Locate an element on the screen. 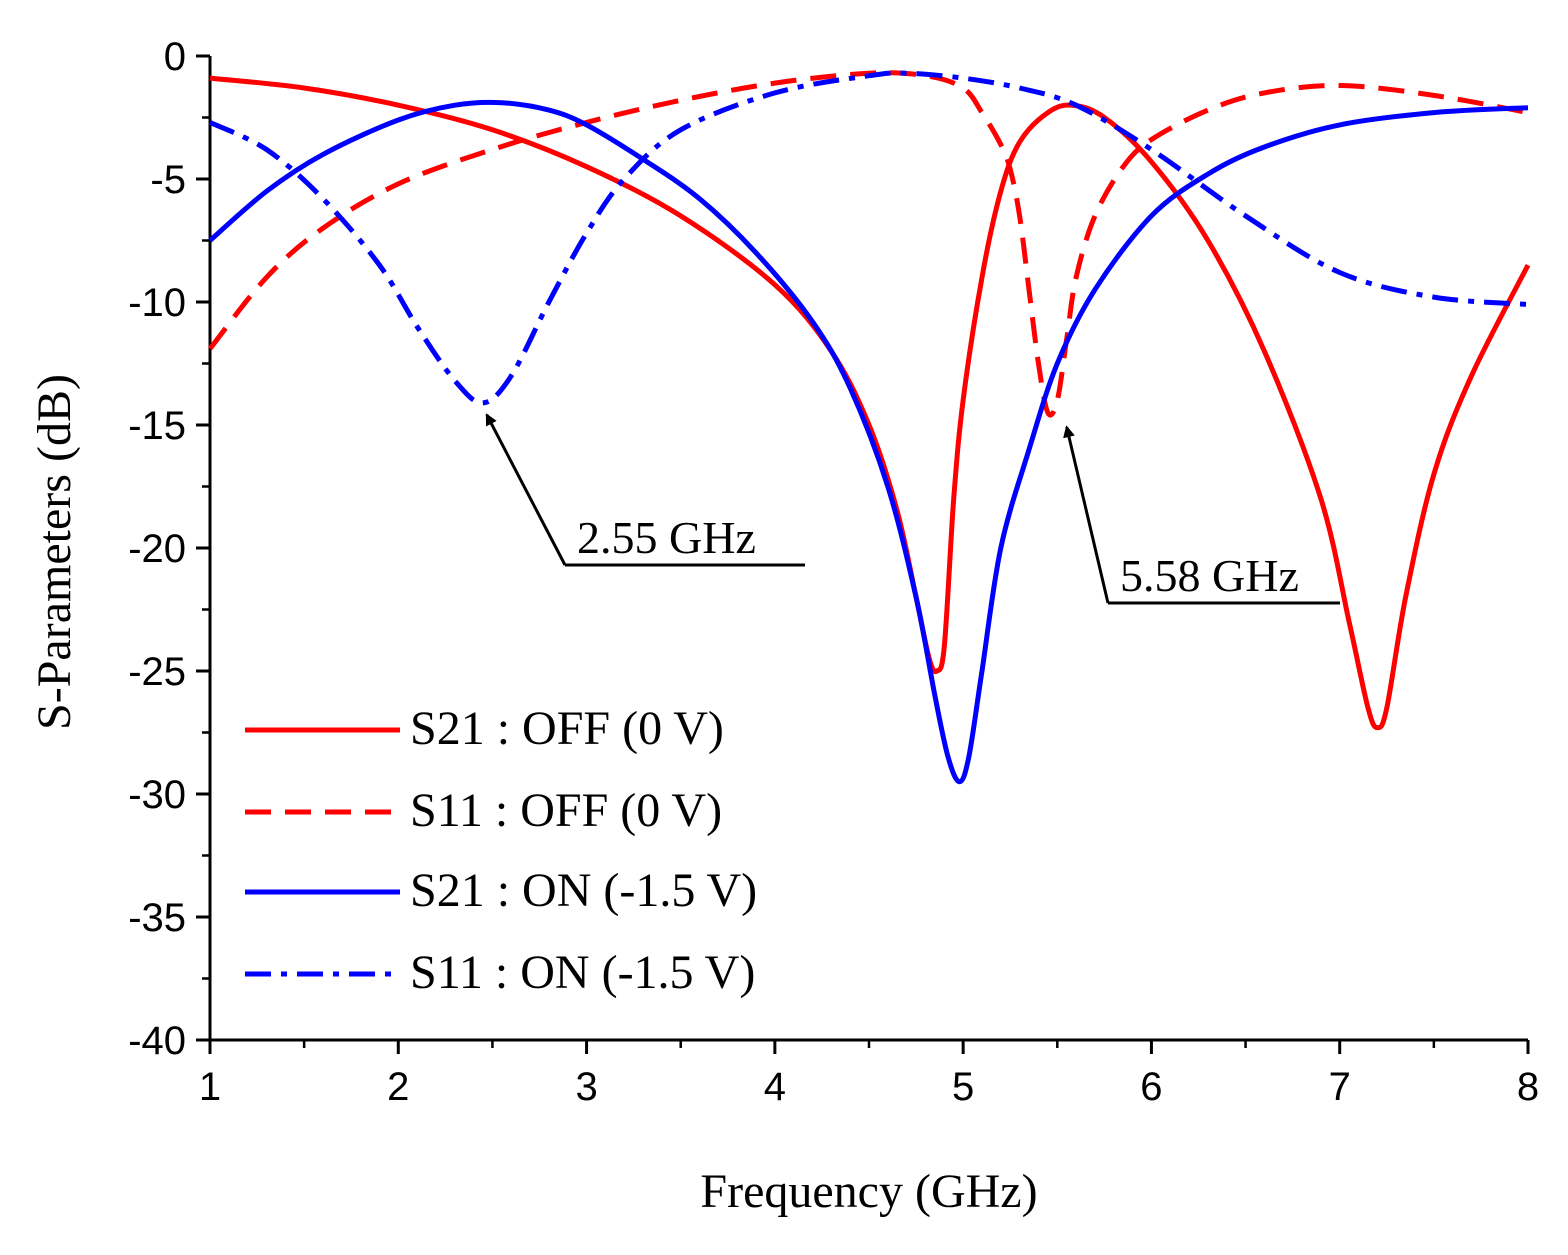 This screenshot has width=1568, height=1255. y-tick-label: -5 is located at coordinates (168, 180).